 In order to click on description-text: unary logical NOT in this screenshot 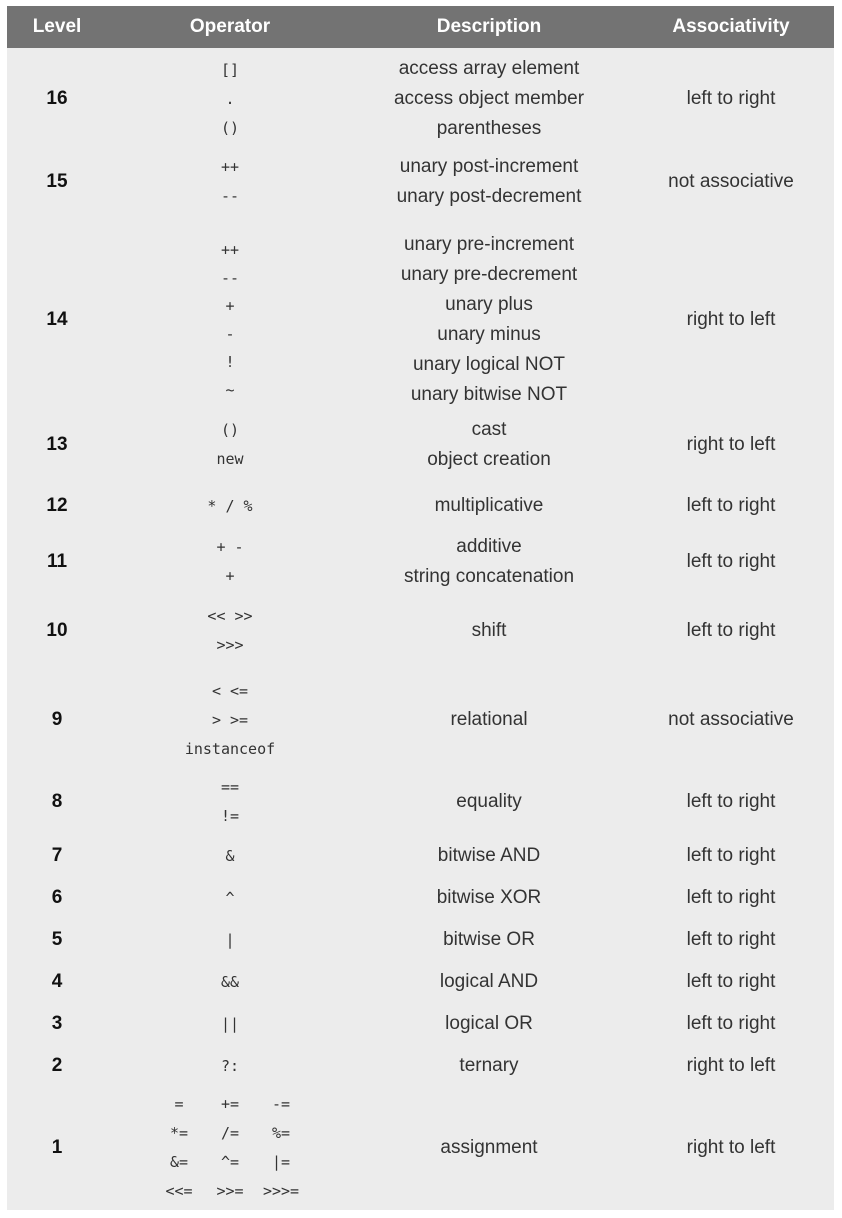, I will do `click(489, 364)`.